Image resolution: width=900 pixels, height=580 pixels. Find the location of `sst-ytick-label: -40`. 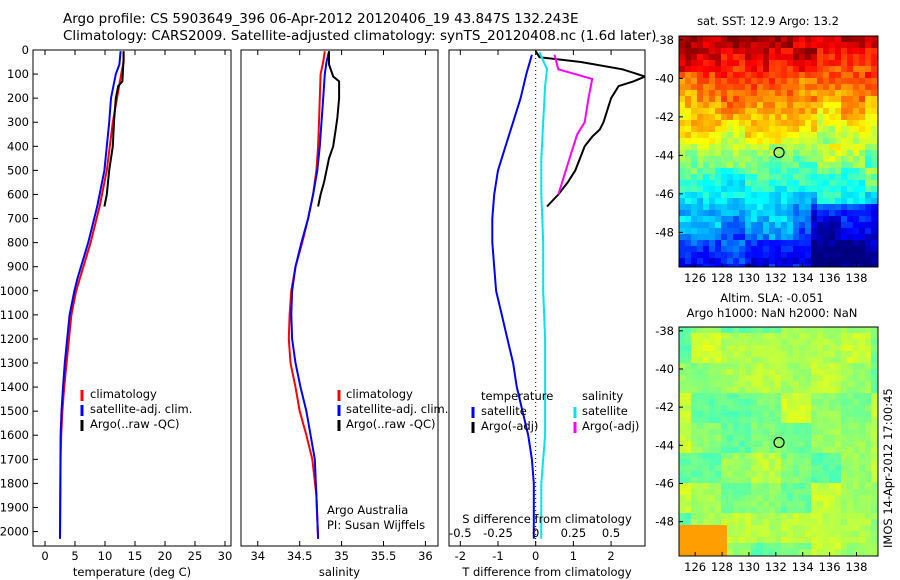

sst-ytick-label: -40 is located at coordinates (664, 78).